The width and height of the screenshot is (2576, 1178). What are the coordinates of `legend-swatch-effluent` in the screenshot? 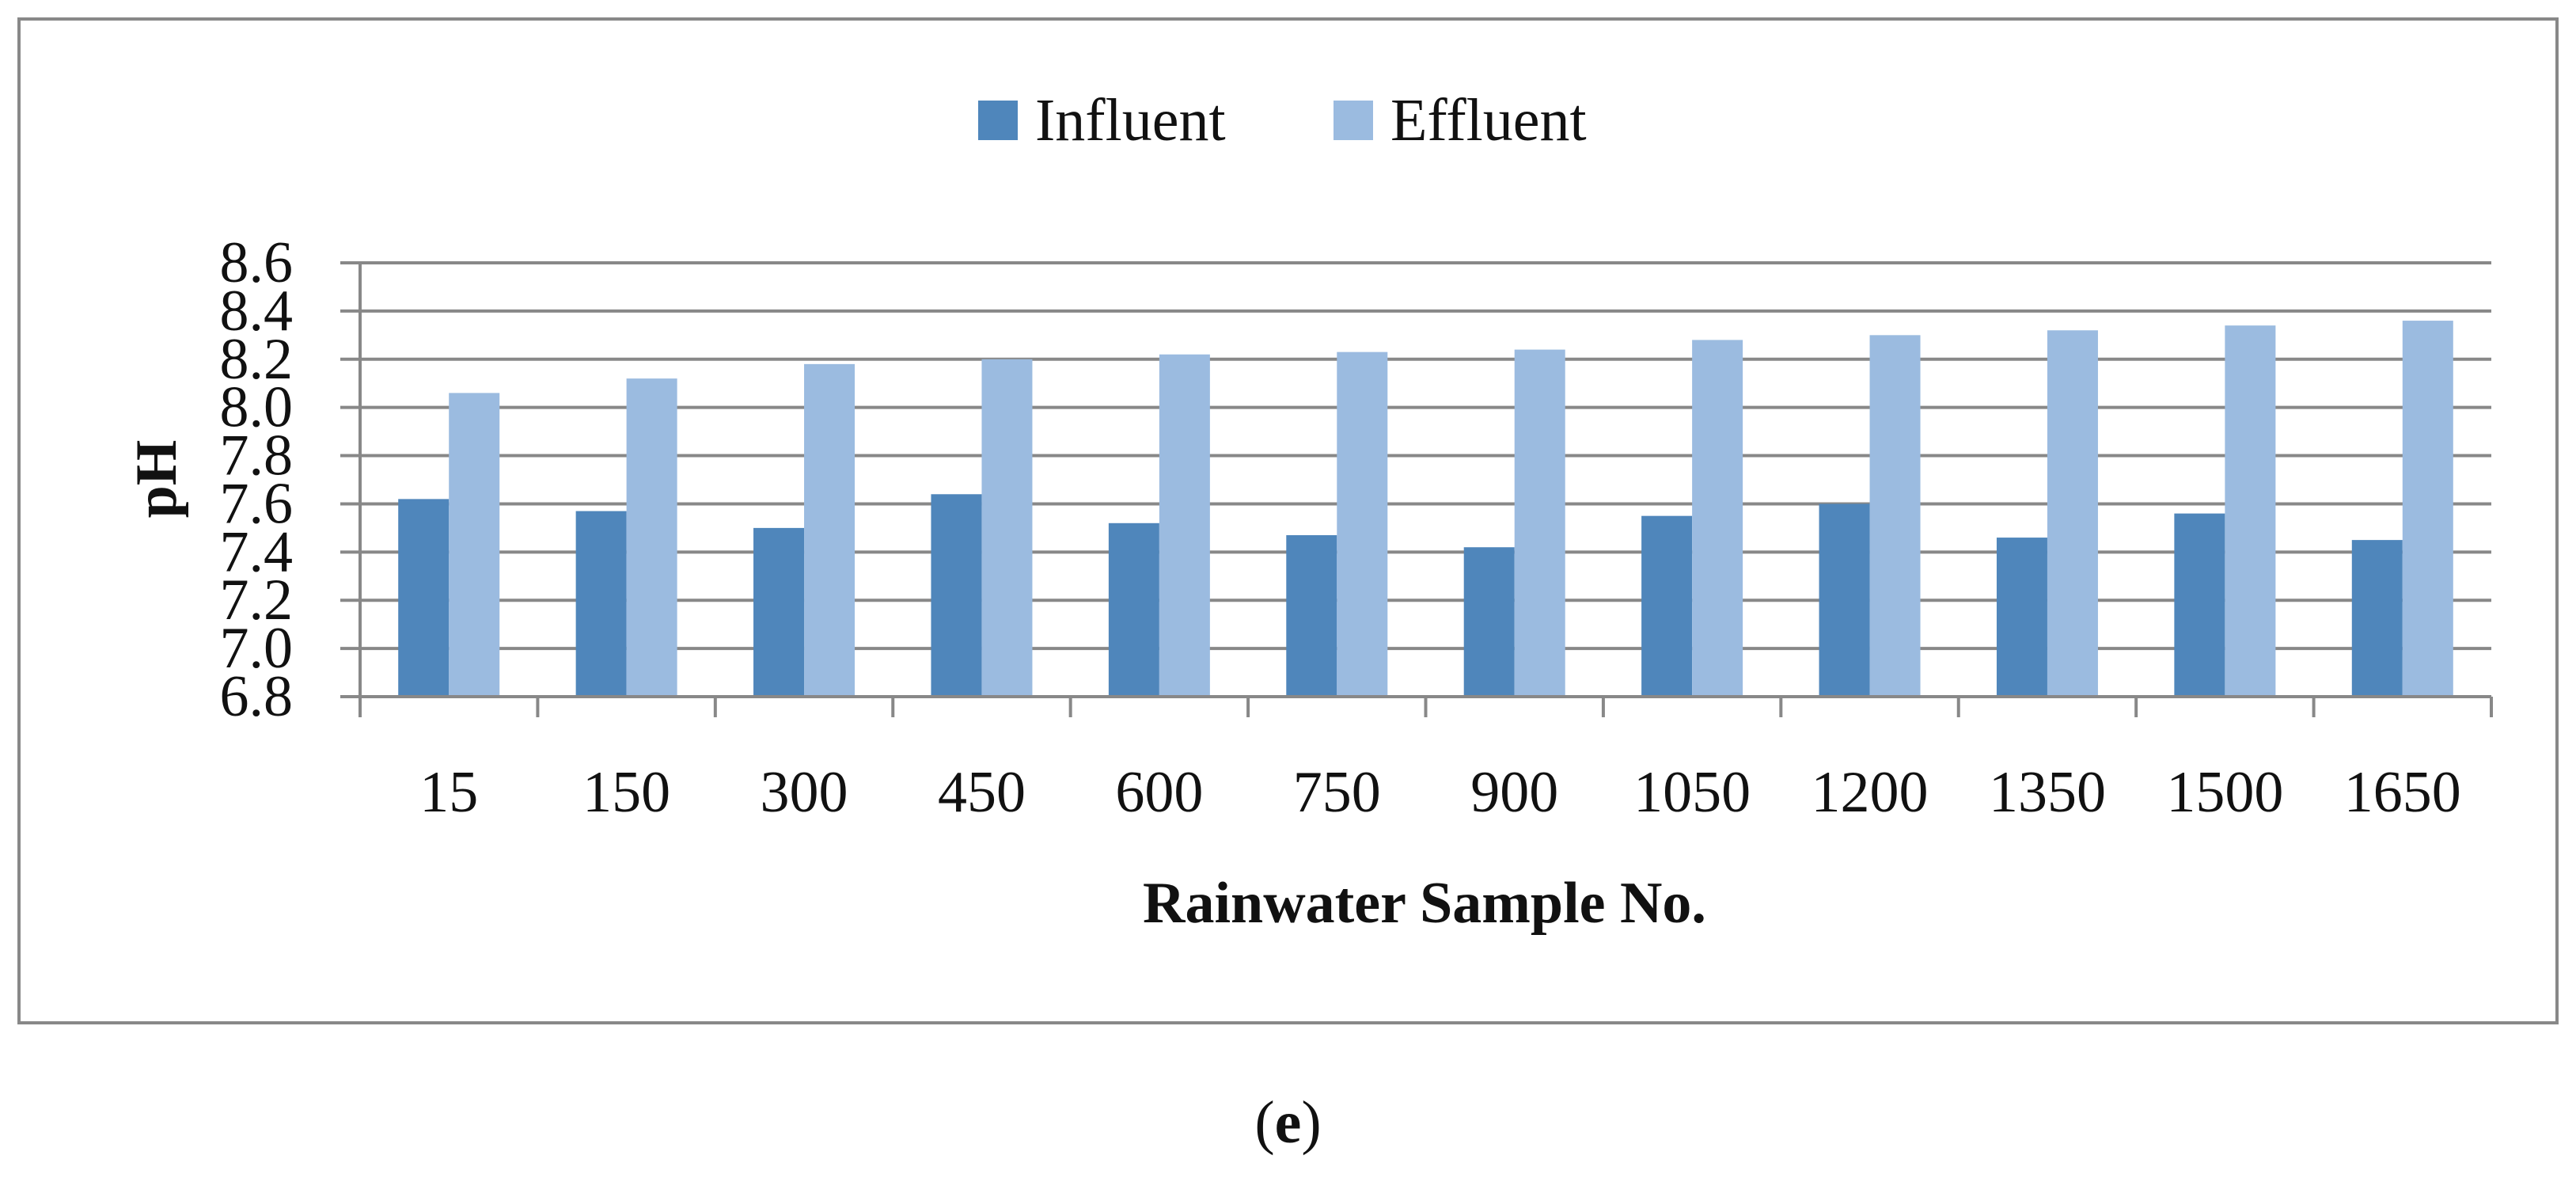 It's located at (1353, 120).